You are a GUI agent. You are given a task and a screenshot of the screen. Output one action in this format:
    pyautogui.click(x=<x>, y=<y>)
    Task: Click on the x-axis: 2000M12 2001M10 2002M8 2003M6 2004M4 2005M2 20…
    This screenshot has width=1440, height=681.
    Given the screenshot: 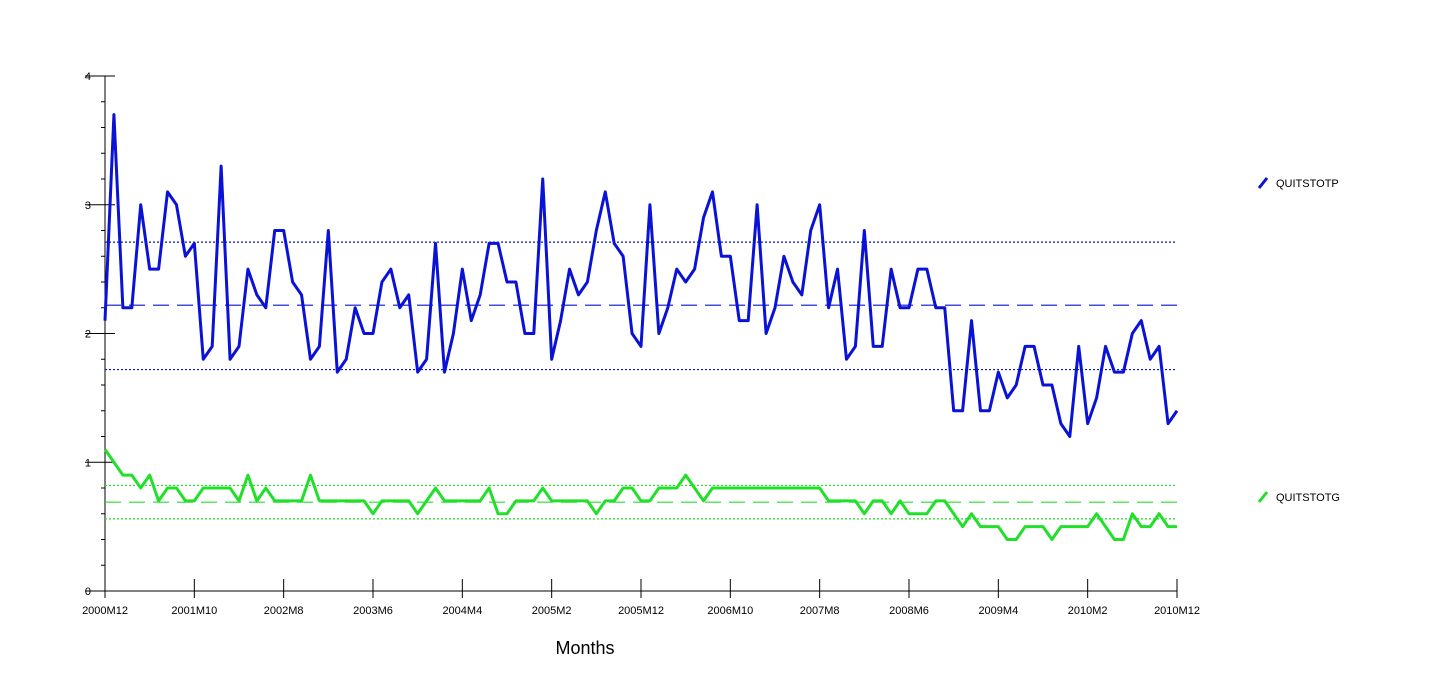 What is the action you would take?
    pyautogui.click(x=641, y=598)
    